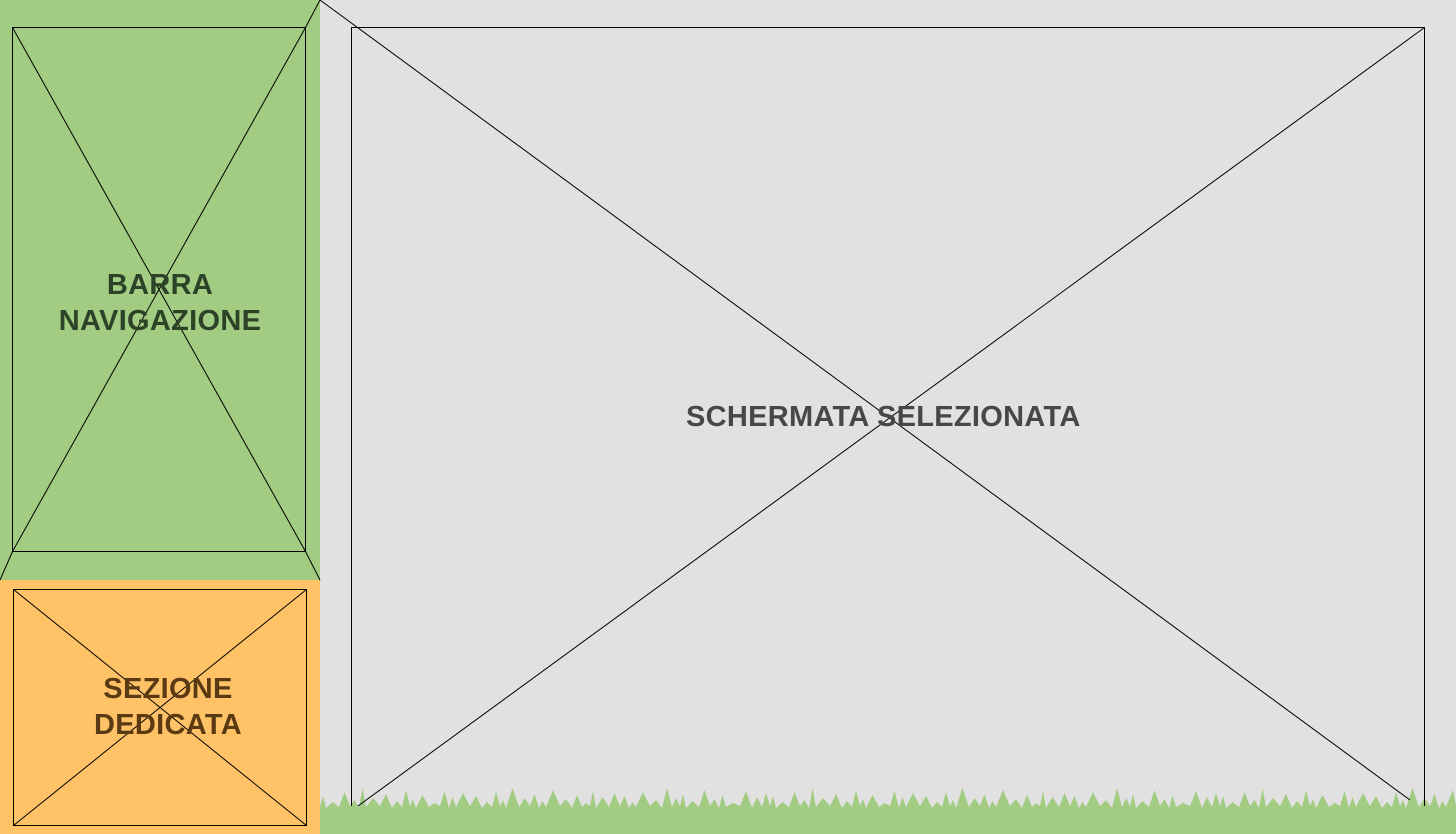 This screenshot has width=1456, height=834. What do you see at coordinates (160, 303) in the screenshot?
I see `navigation-bar-label: BARRA NAVIGAZIONE` at bounding box center [160, 303].